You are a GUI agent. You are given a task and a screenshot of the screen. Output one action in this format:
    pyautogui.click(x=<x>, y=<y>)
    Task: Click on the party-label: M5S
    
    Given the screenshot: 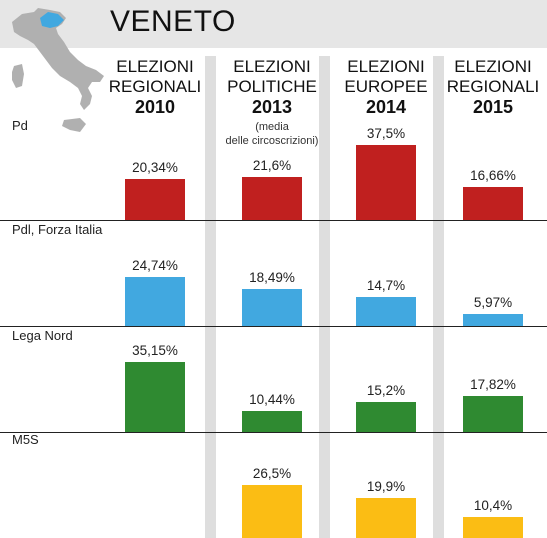 What is the action you would take?
    pyautogui.click(x=25, y=439)
    